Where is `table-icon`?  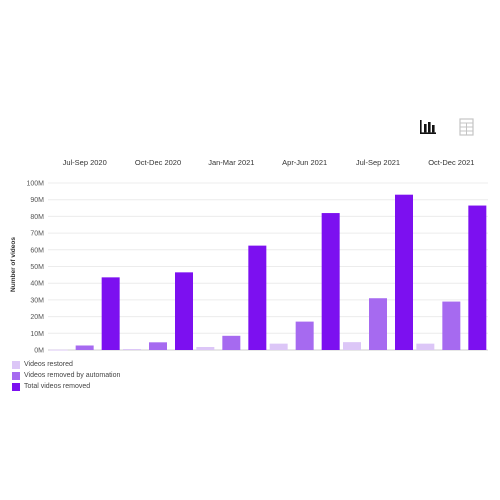 table-icon is located at coordinates (467, 127).